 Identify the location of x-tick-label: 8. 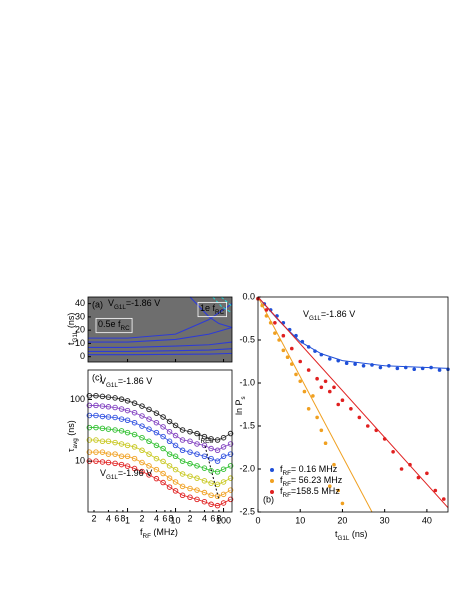
(170, 518).